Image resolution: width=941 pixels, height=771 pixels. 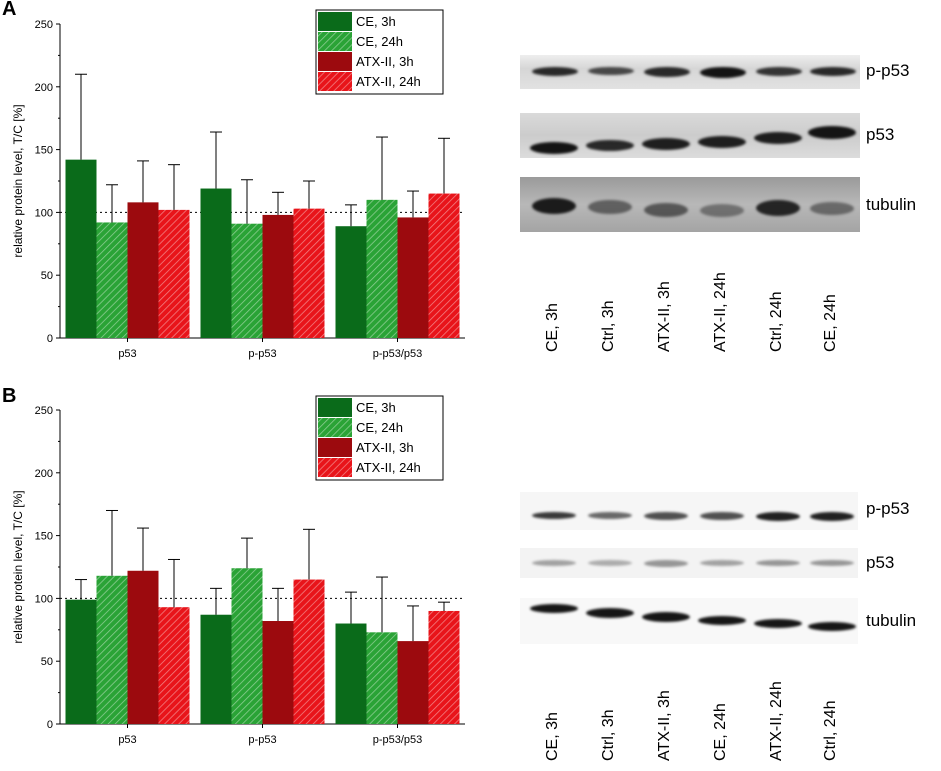 What do you see at coordinates (720, 732) in the screenshot?
I see `blot-lane-label: CE, 24h` at bounding box center [720, 732].